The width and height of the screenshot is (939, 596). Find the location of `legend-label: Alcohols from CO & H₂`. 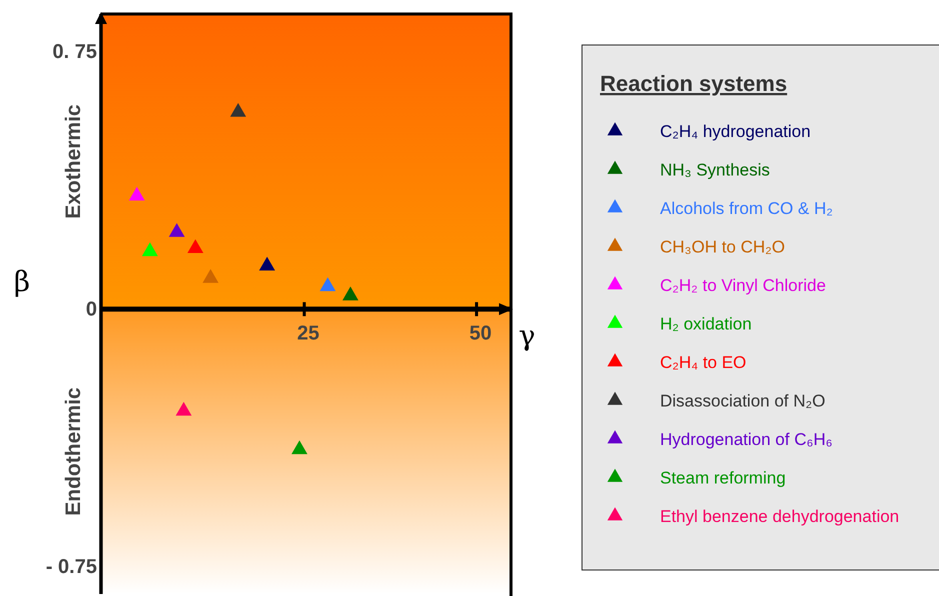

legend-label: Alcohols from CO & H₂ is located at coordinates (746, 208).